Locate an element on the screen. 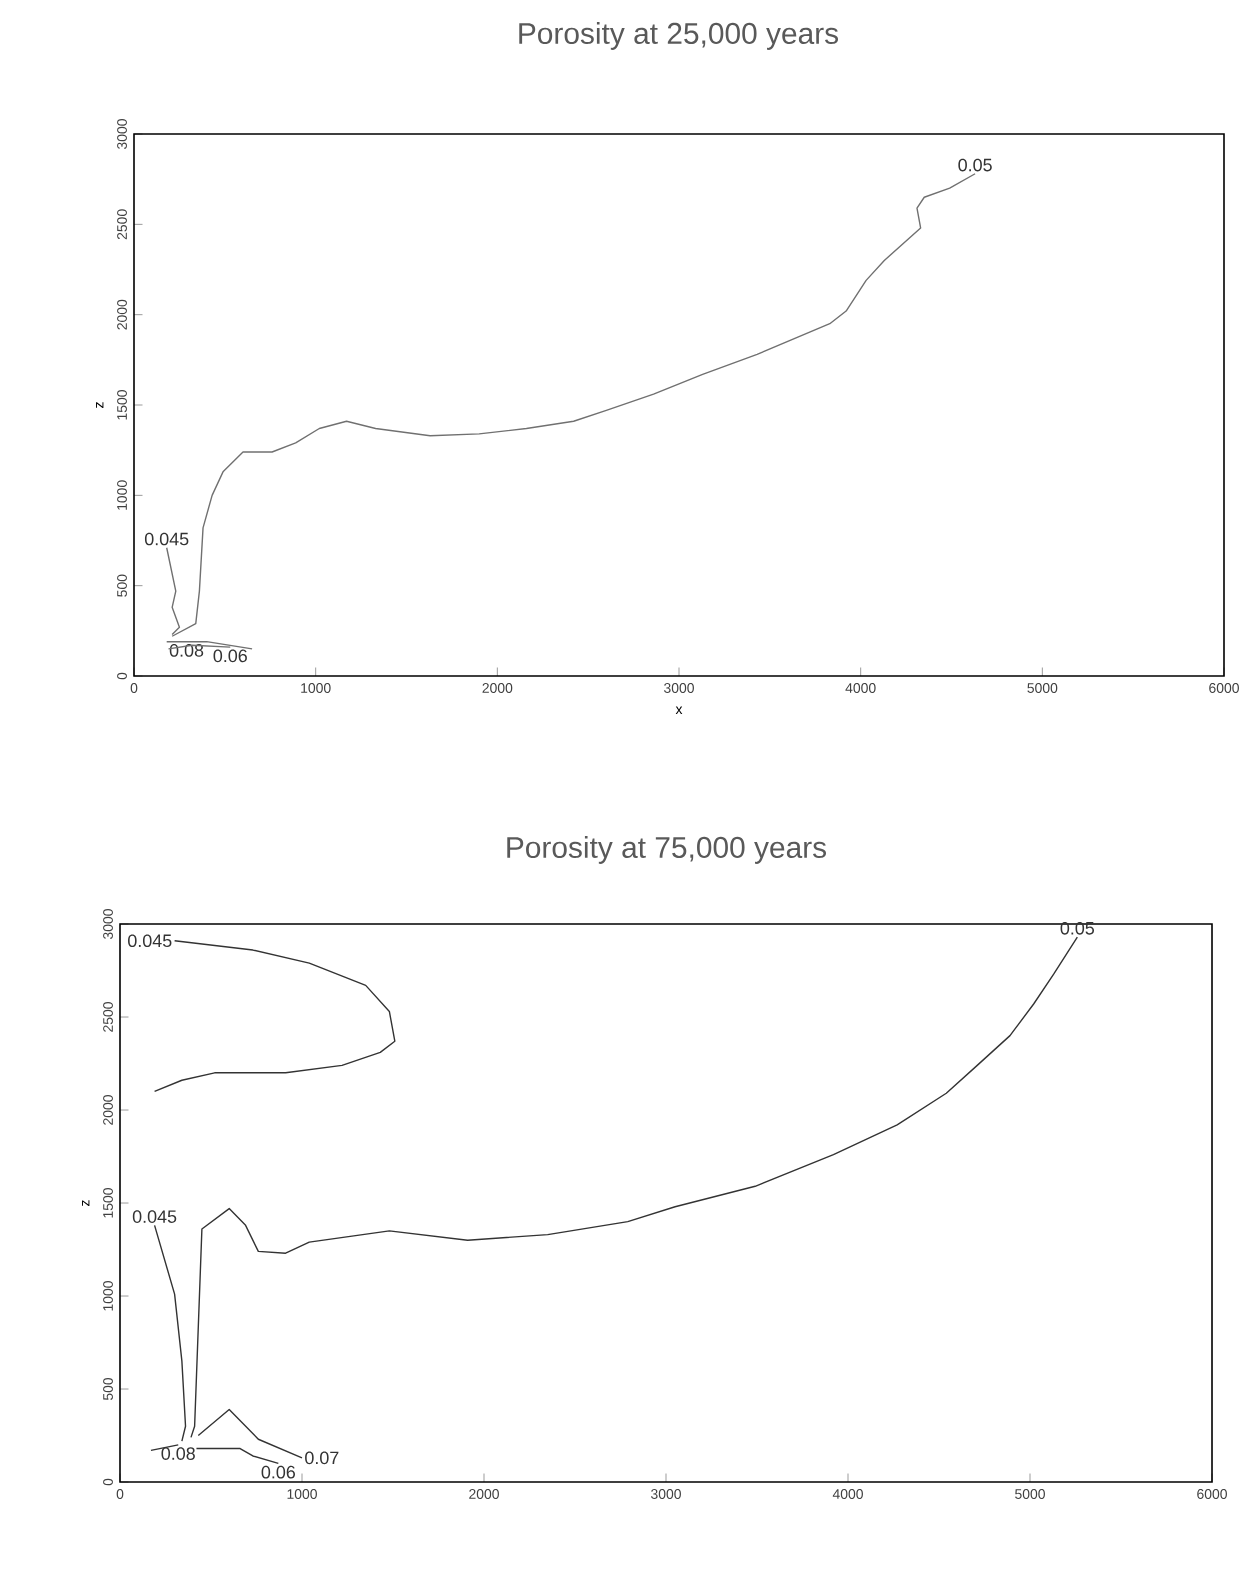 This screenshot has width=1248, height=1578. chart-title: Porosity at 75,000 years is located at coordinates (667, 850).